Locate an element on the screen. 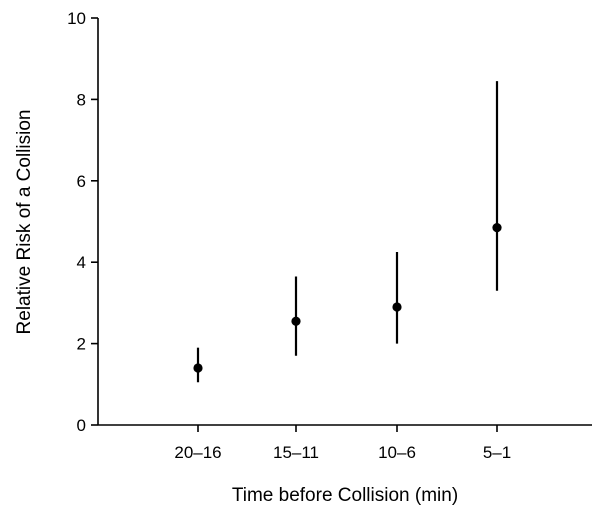  y-tick-label: 4 is located at coordinates (81, 262).